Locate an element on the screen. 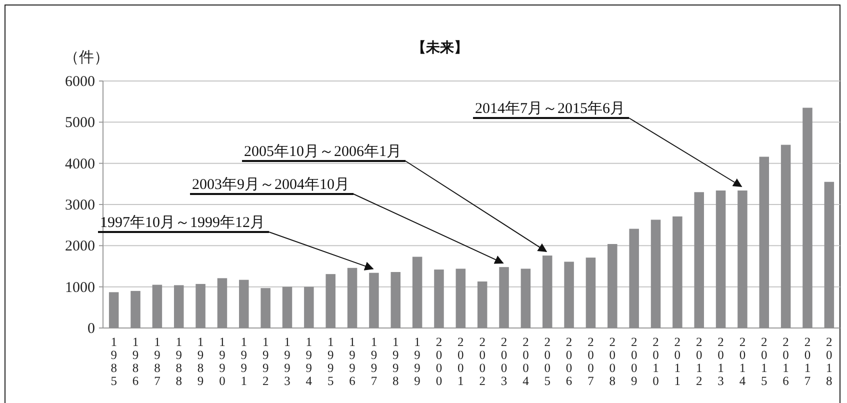 This screenshot has height=403, width=847. x-tick-label: 1997 is located at coordinates (374, 361).